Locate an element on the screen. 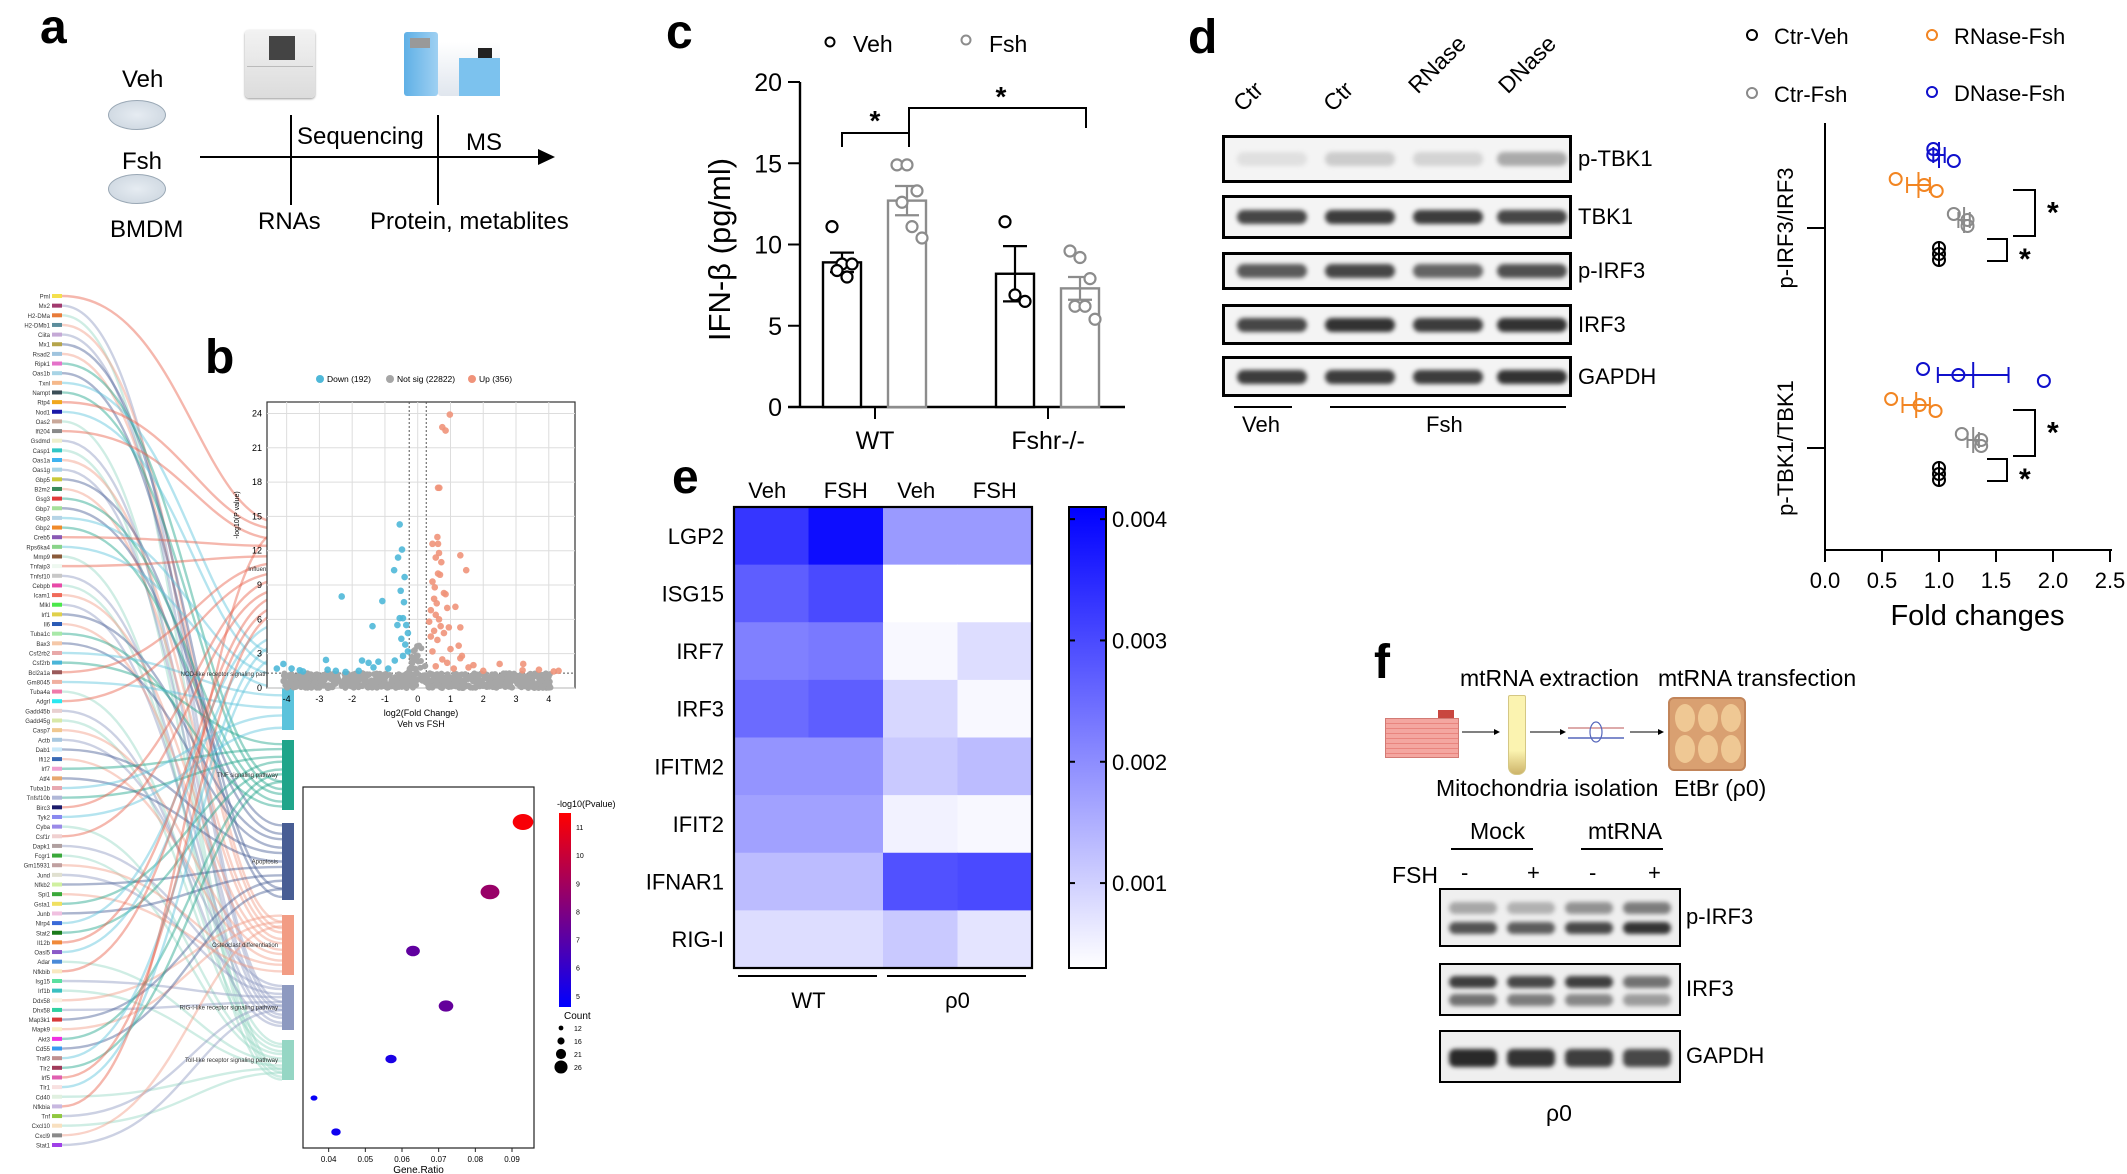  x-tick-label: 0 is located at coordinates (417, 699).